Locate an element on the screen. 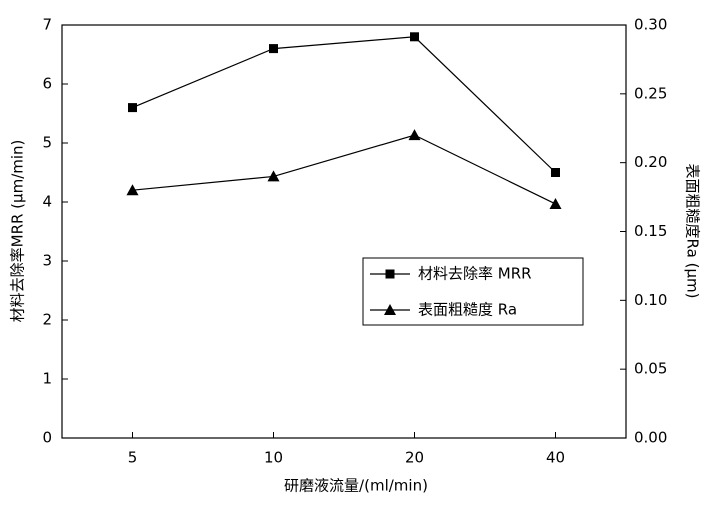 The image size is (712, 506). legend-label: 材料去除率 MRR is located at coordinates (475, 274).